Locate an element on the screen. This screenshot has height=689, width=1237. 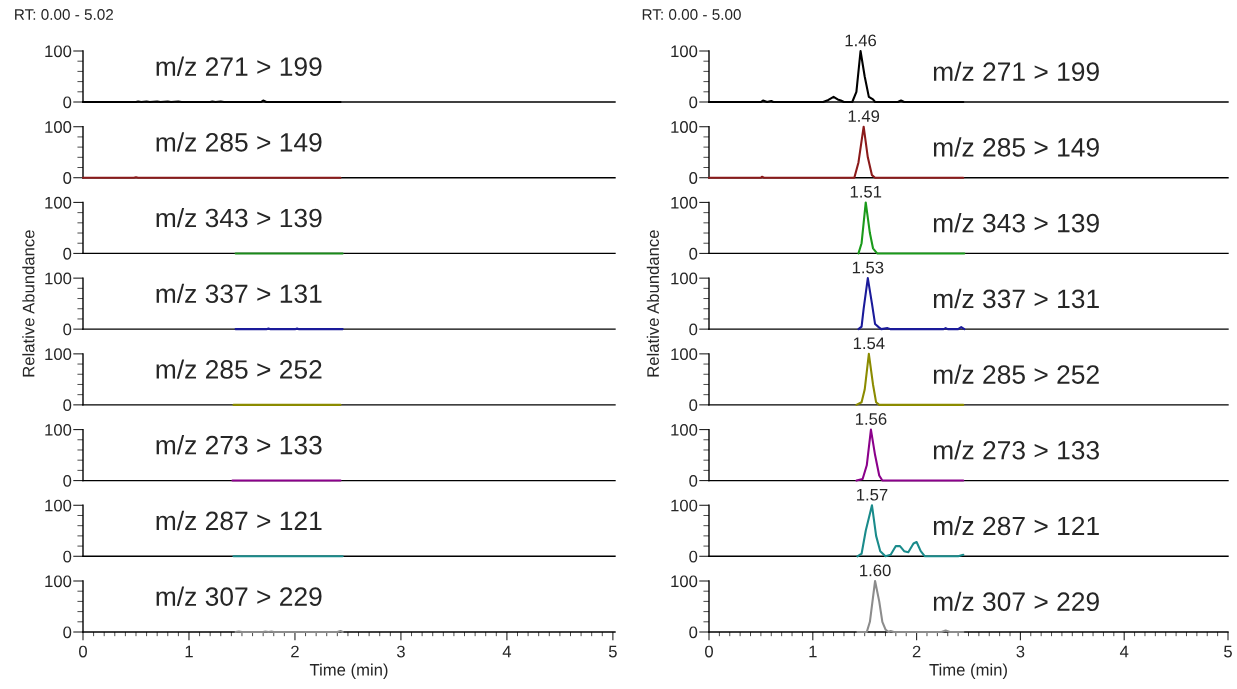
annotation: 1.49 is located at coordinates (864, 116).